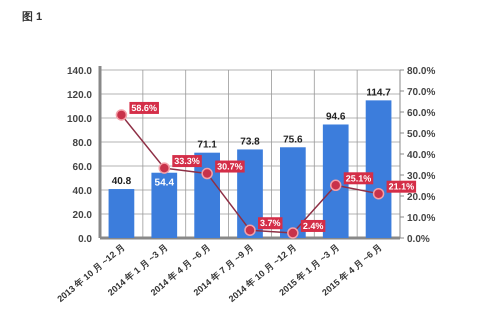 The height and width of the screenshot is (335, 500). What do you see at coordinates (421, 92) in the screenshot?
I see `y2-tick-label: 70.0%` at bounding box center [421, 92].